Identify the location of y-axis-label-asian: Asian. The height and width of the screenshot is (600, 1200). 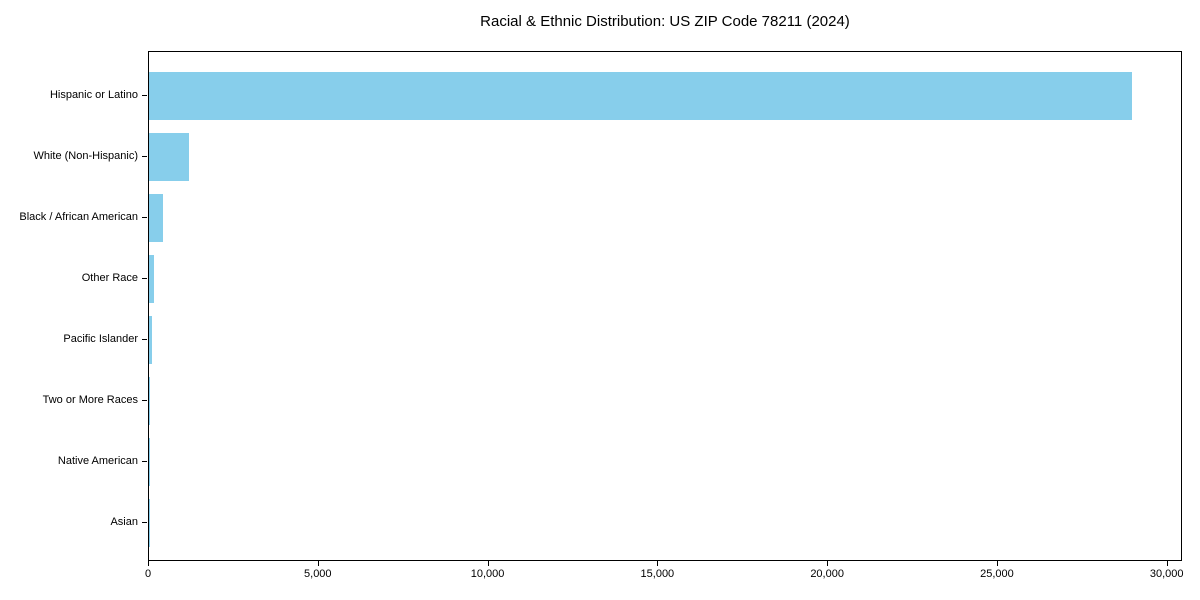
(124, 522).